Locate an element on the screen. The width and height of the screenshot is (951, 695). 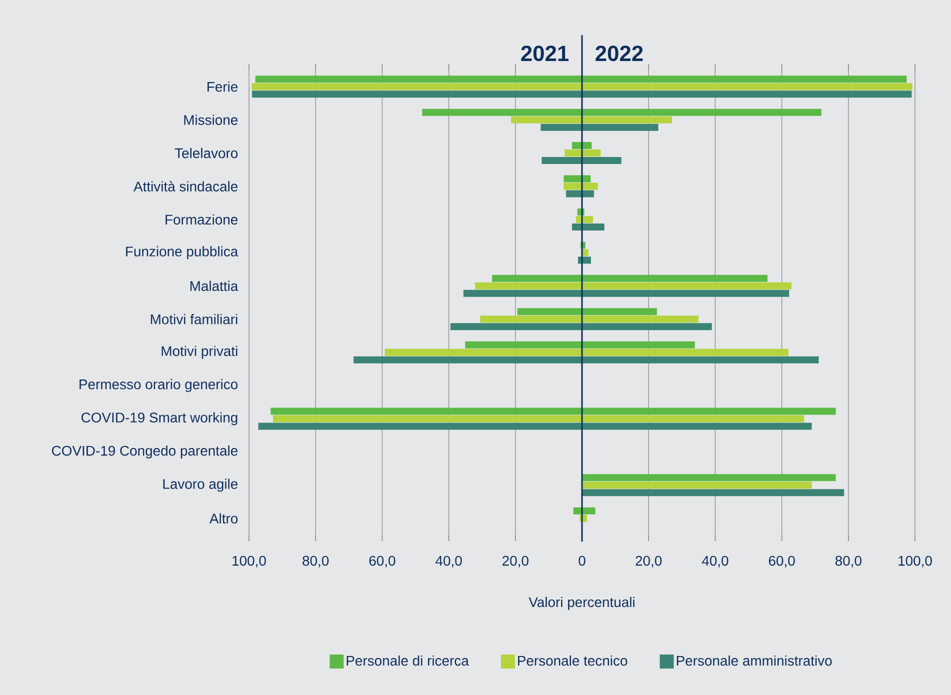
y-tick-label: Funzione pubblica is located at coordinates (182, 253).